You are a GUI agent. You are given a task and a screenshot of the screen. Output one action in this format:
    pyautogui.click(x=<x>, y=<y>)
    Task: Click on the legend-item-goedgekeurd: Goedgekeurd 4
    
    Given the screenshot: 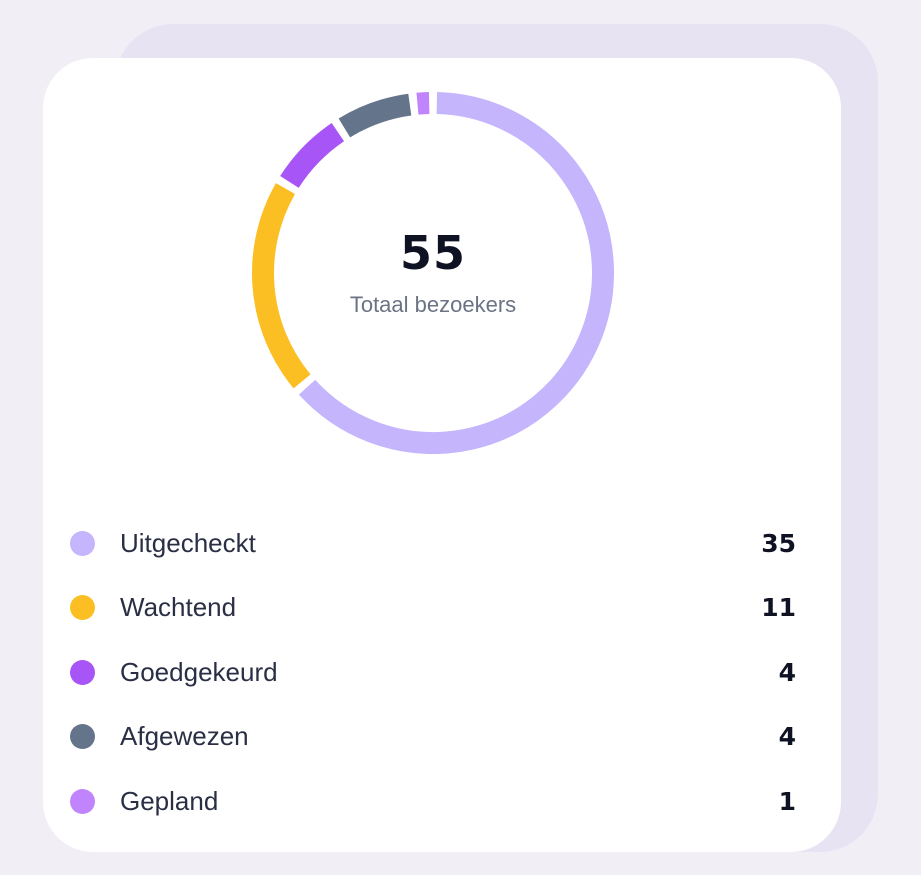 What is the action you would take?
    pyautogui.click(x=433, y=672)
    